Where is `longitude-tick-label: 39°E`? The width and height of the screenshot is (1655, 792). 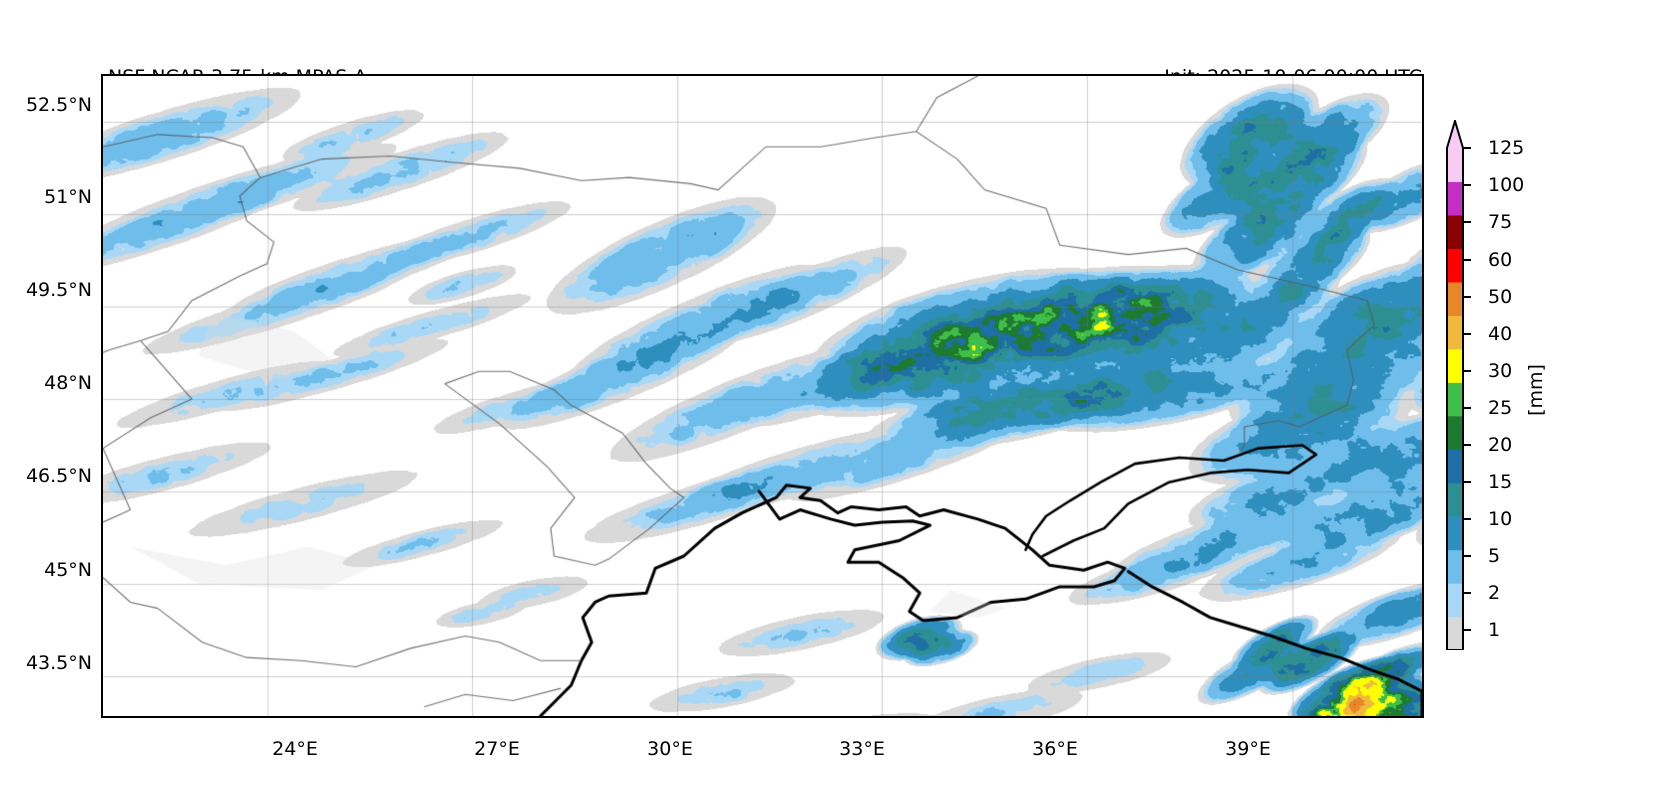
longitude-tick-label: 39°E is located at coordinates (1248, 749).